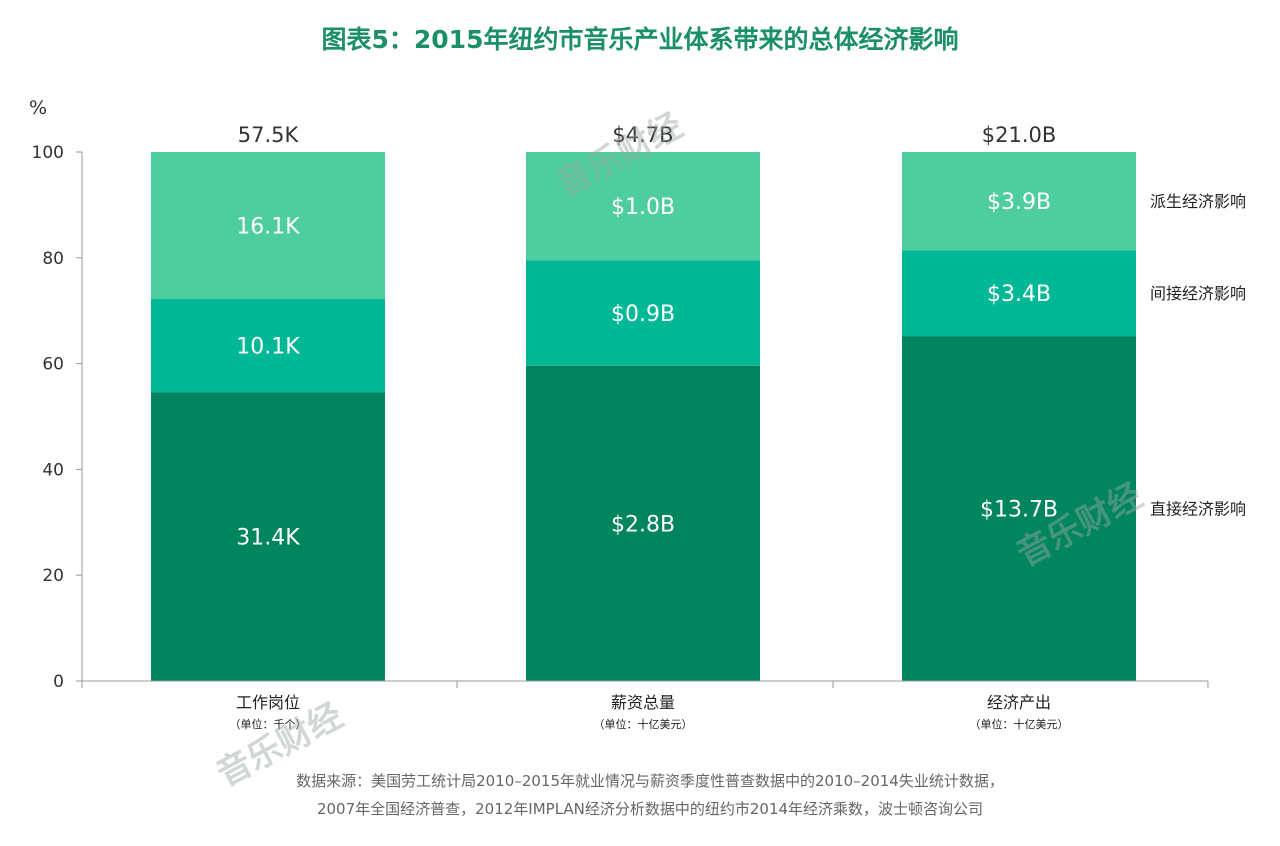 Image resolution: width=1280 pixels, height=846 pixels. I want to click on legend-entry: 间接经济影响, so click(1198, 293).